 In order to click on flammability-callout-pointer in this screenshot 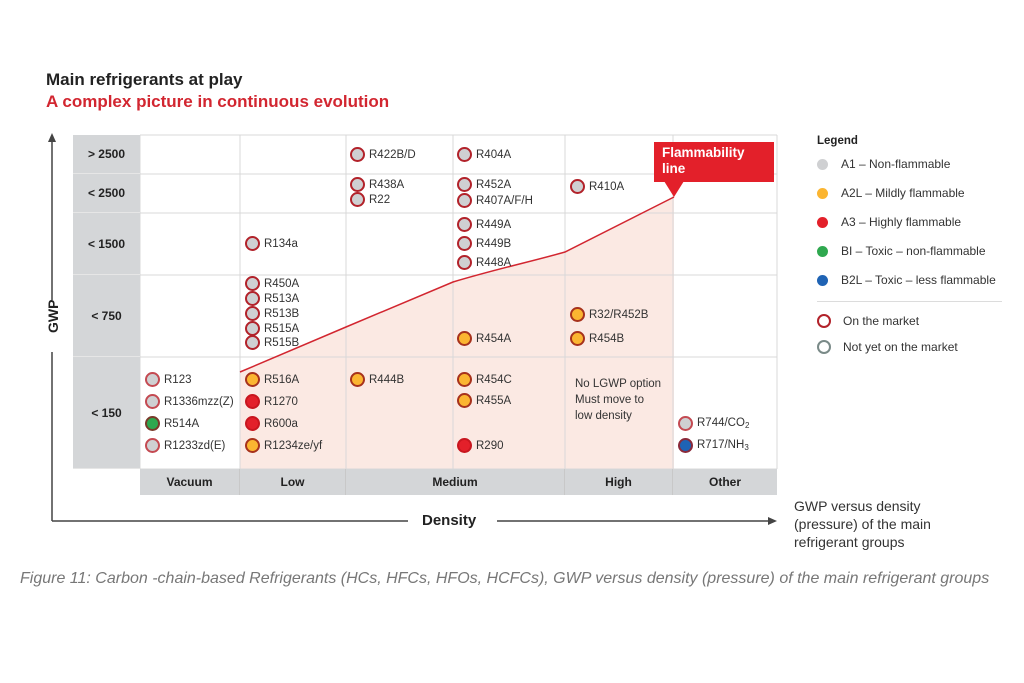, I will do `click(674, 189)`.